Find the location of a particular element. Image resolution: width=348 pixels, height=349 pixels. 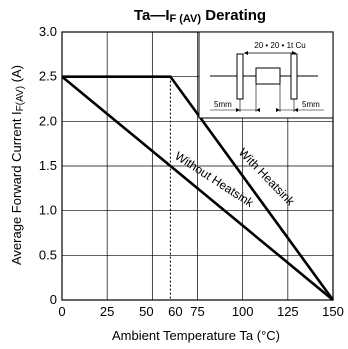

y-tick-label: 1.5 is located at coordinates (48, 165).